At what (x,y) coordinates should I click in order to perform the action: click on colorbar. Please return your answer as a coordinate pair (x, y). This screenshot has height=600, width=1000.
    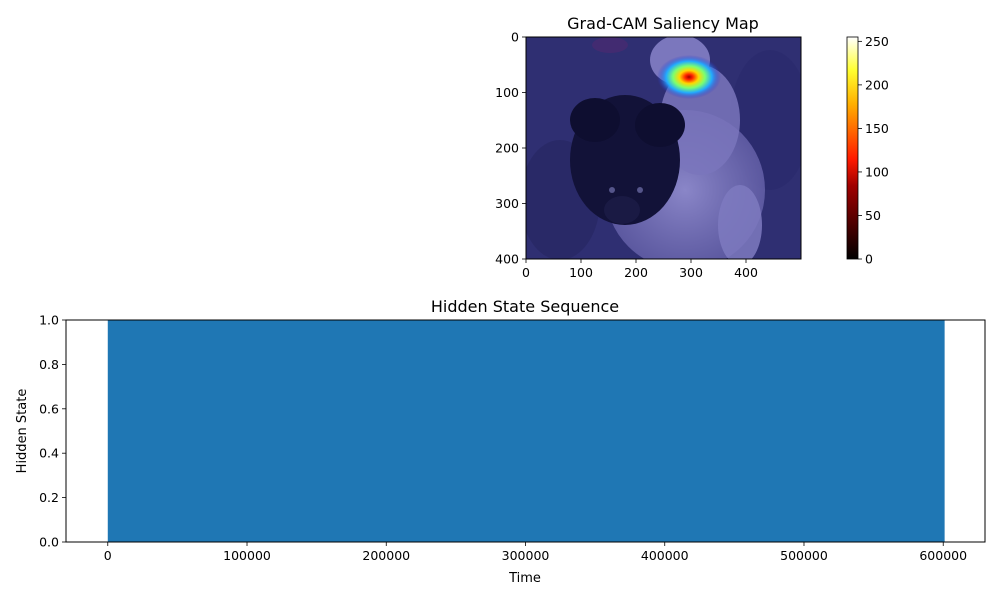
    Looking at the image, I should click on (852, 148).